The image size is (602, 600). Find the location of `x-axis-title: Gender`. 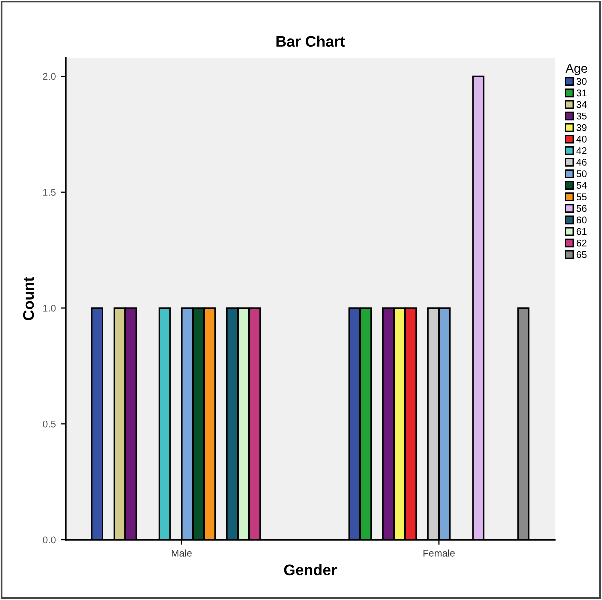

x-axis-title: Gender is located at coordinates (311, 570).